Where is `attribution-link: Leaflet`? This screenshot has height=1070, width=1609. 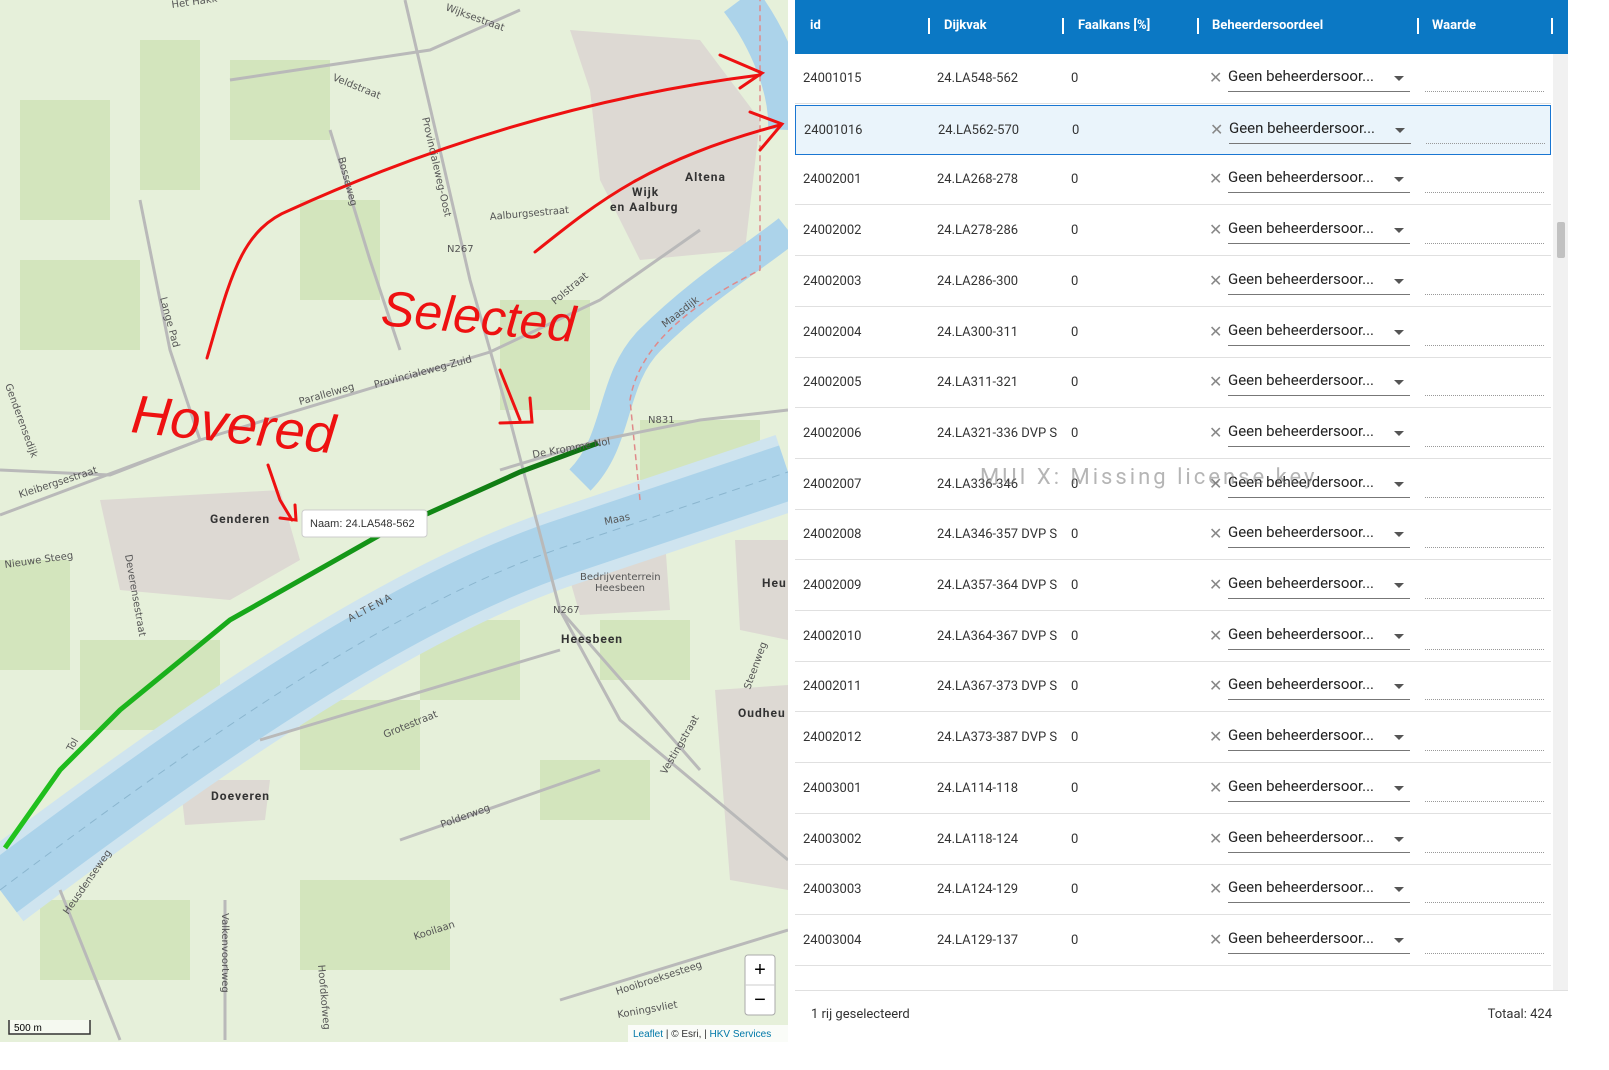 attribution-link: Leaflet is located at coordinates (648, 1034).